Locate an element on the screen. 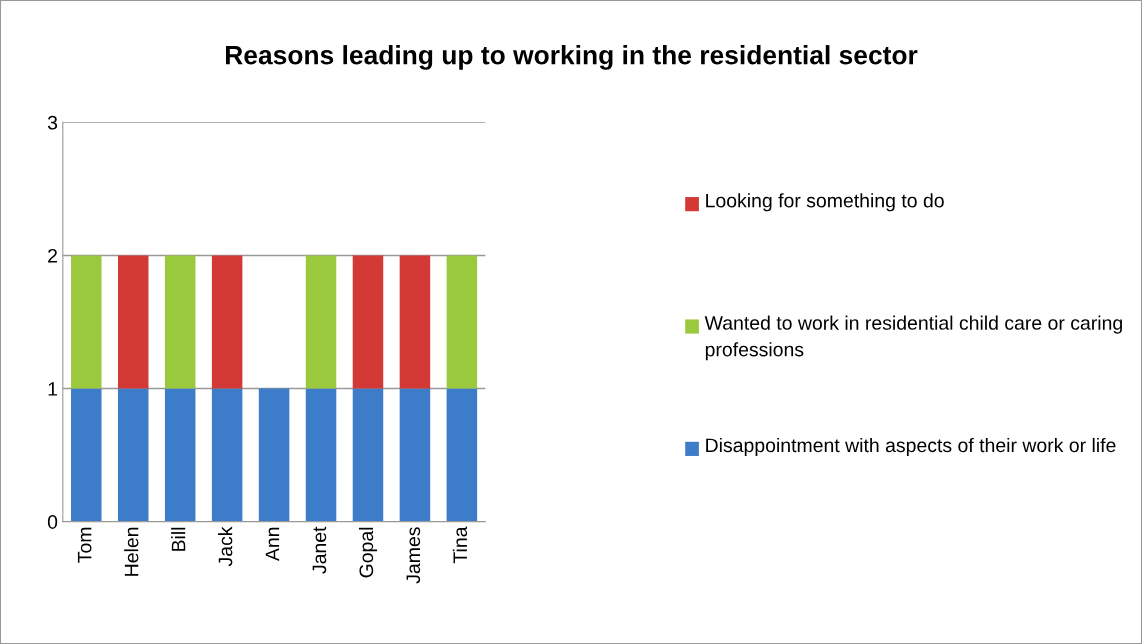 The width and height of the screenshot is (1142, 644). legend-label: Disappointment with aspects of their work or life is located at coordinates (911, 447).